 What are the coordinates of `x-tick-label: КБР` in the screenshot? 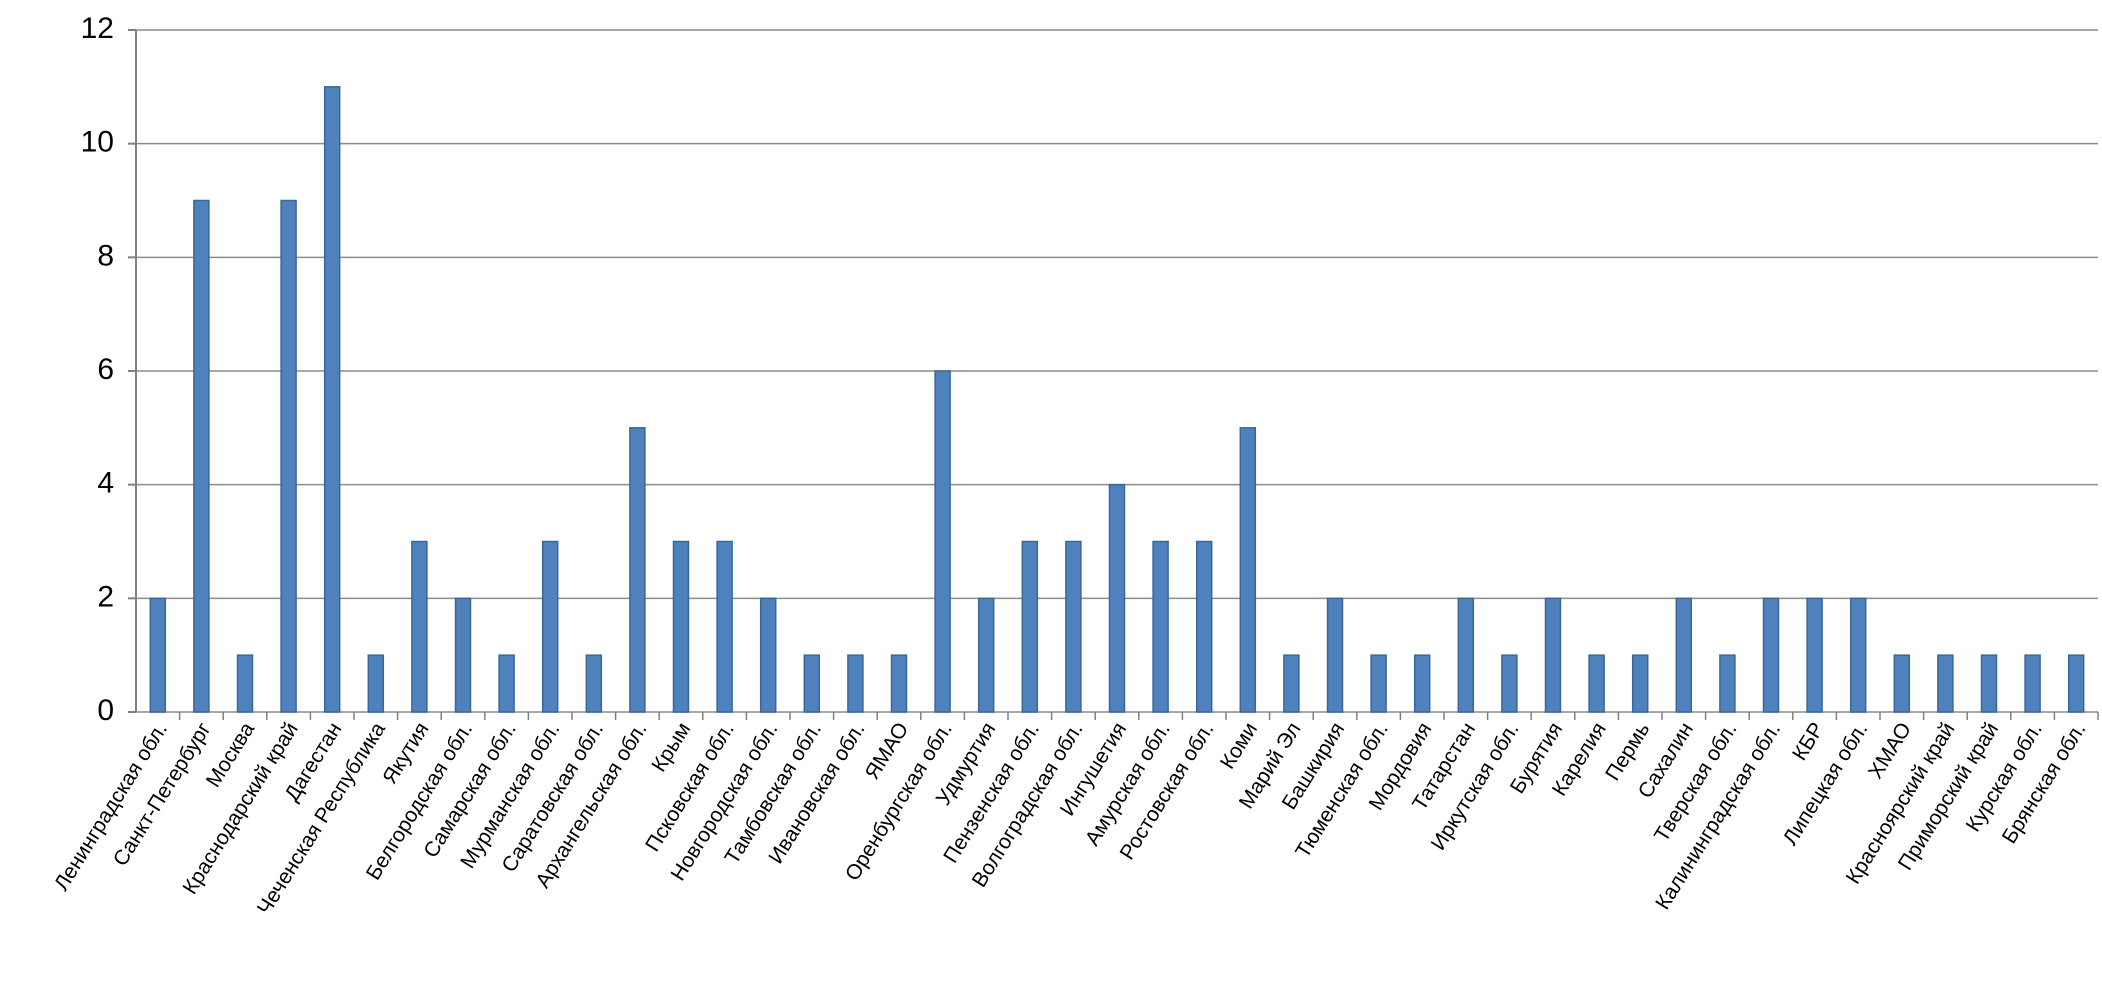 It's located at (1808, 741).